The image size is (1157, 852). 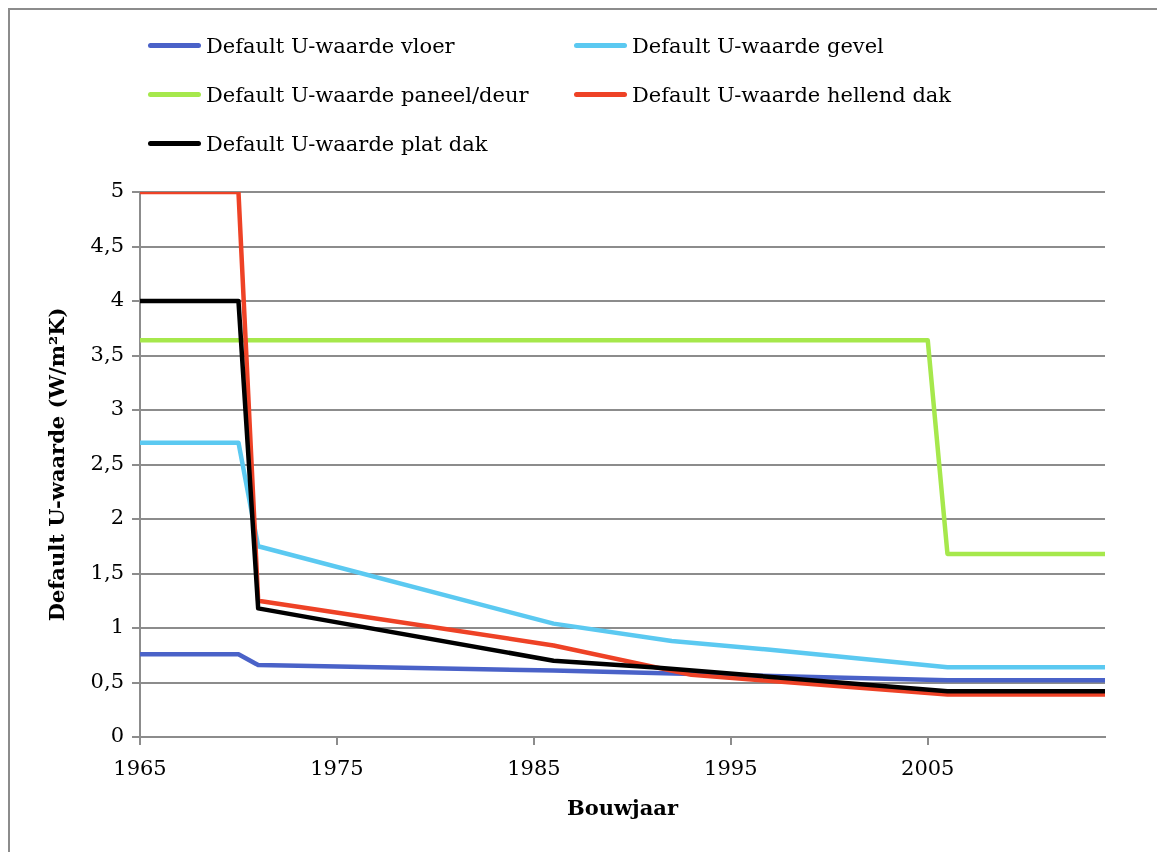 I want to click on y-tick-label: 5, so click(x=117, y=190).